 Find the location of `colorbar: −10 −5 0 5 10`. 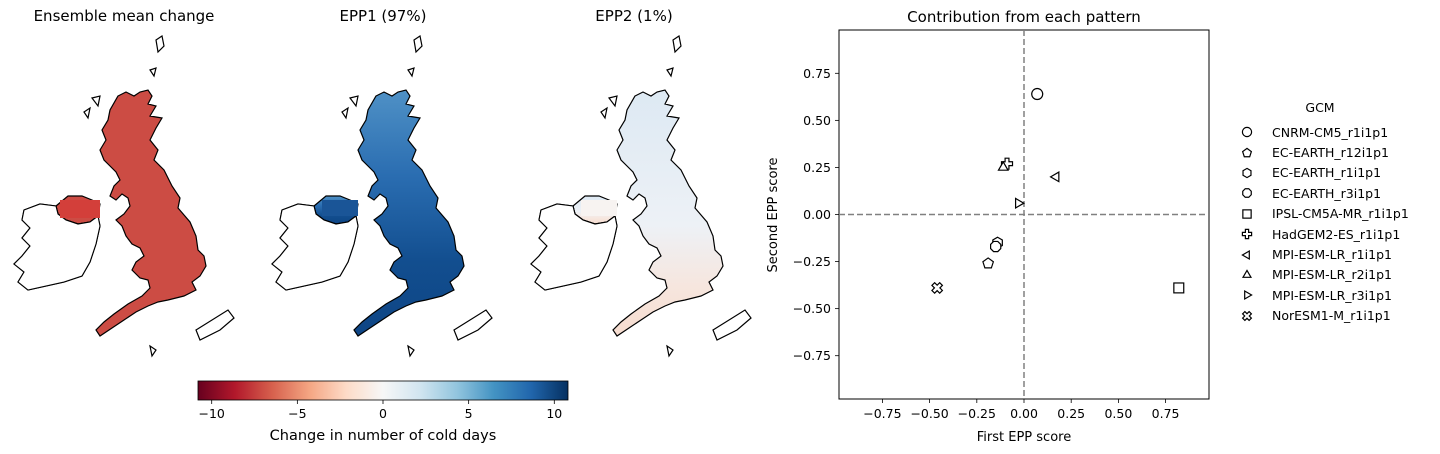

colorbar: −10 −5 0 5 10 is located at coordinates (383, 400).